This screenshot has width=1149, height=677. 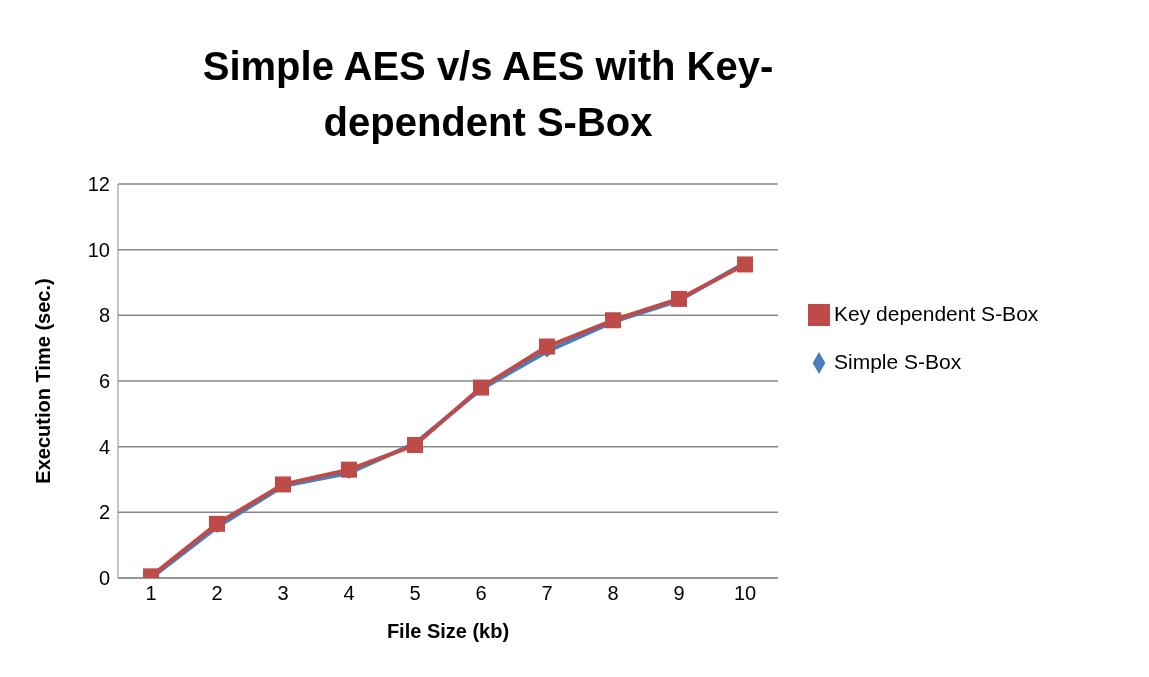 What do you see at coordinates (283, 593) in the screenshot?
I see `x-tick-label: 3` at bounding box center [283, 593].